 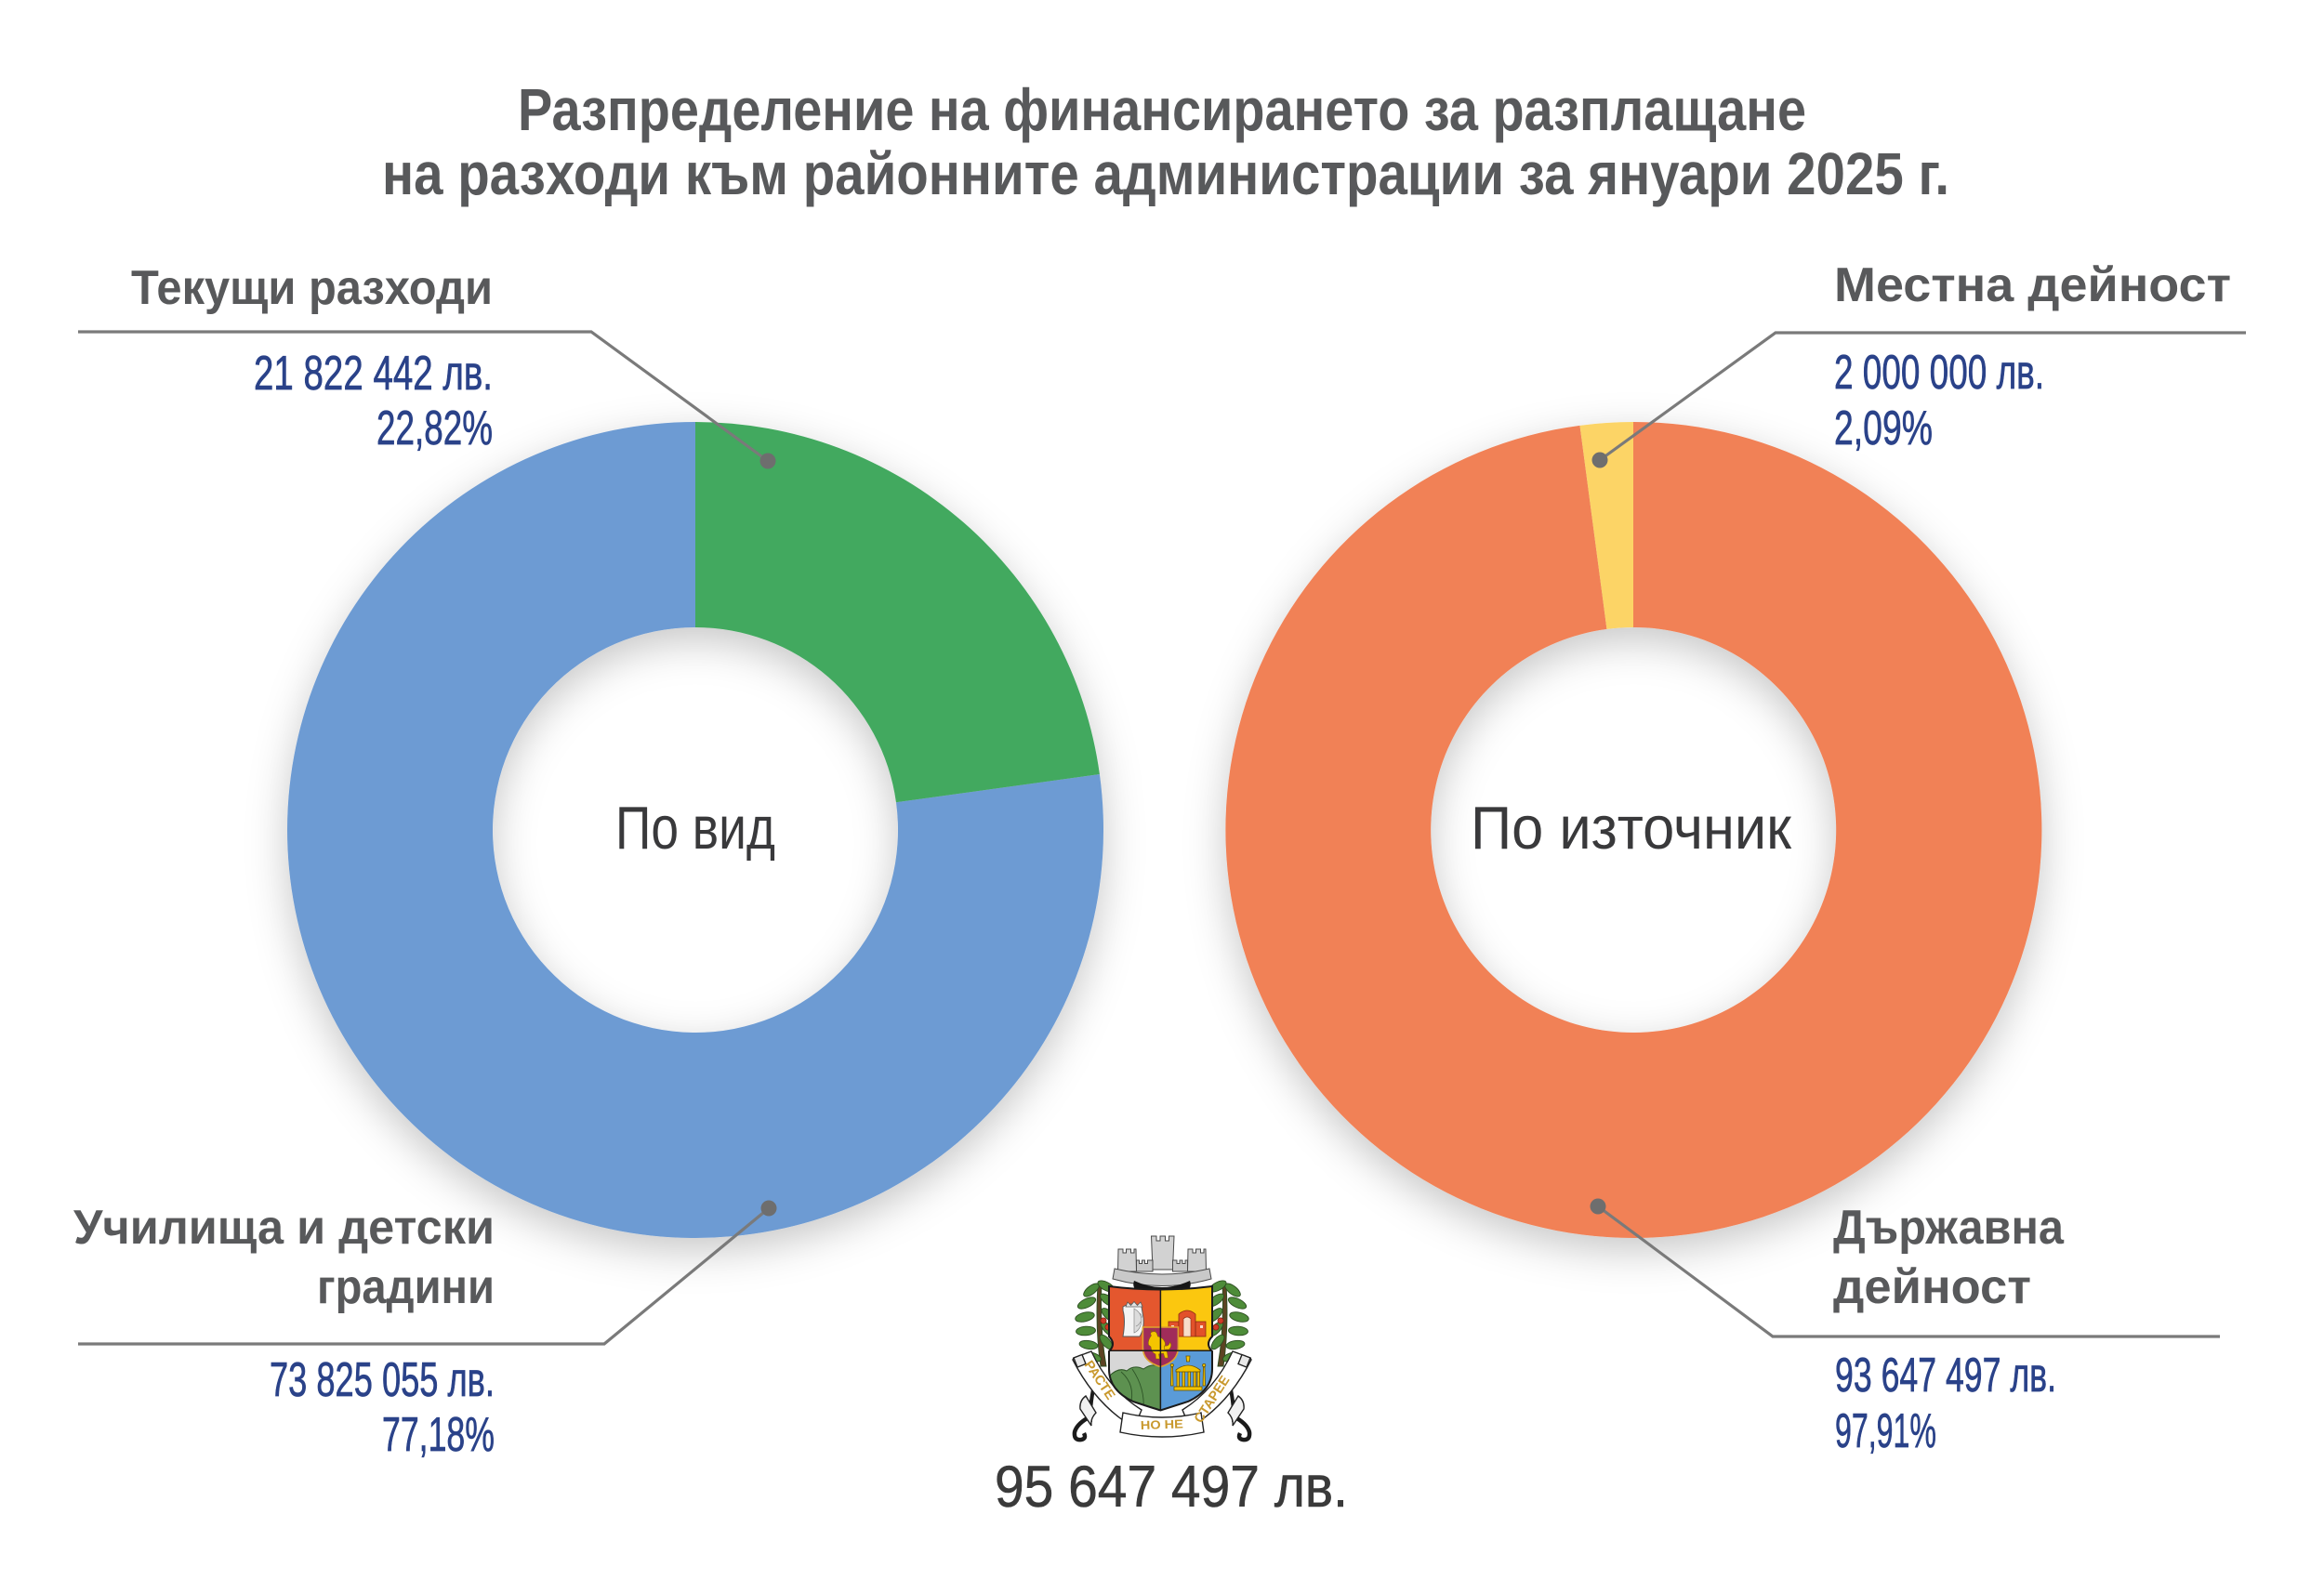 What do you see at coordinates (1939, 372) in the screenshot?
I see `svg-text: 2 000 000 лв.` at bounding box center [1939, 372].